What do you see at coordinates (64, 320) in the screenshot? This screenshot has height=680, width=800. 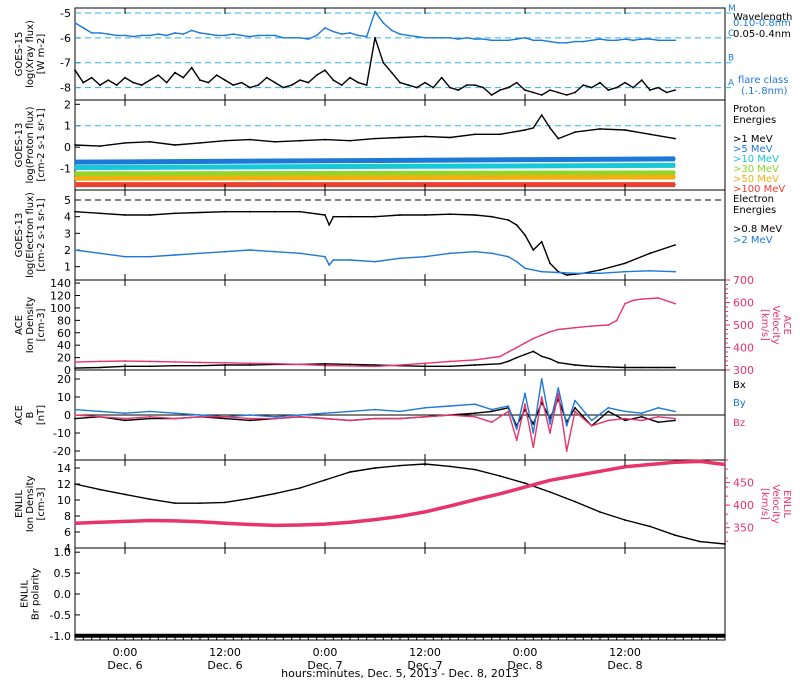 I see `y-tick-label: 80` at bounding box center [64, 320].